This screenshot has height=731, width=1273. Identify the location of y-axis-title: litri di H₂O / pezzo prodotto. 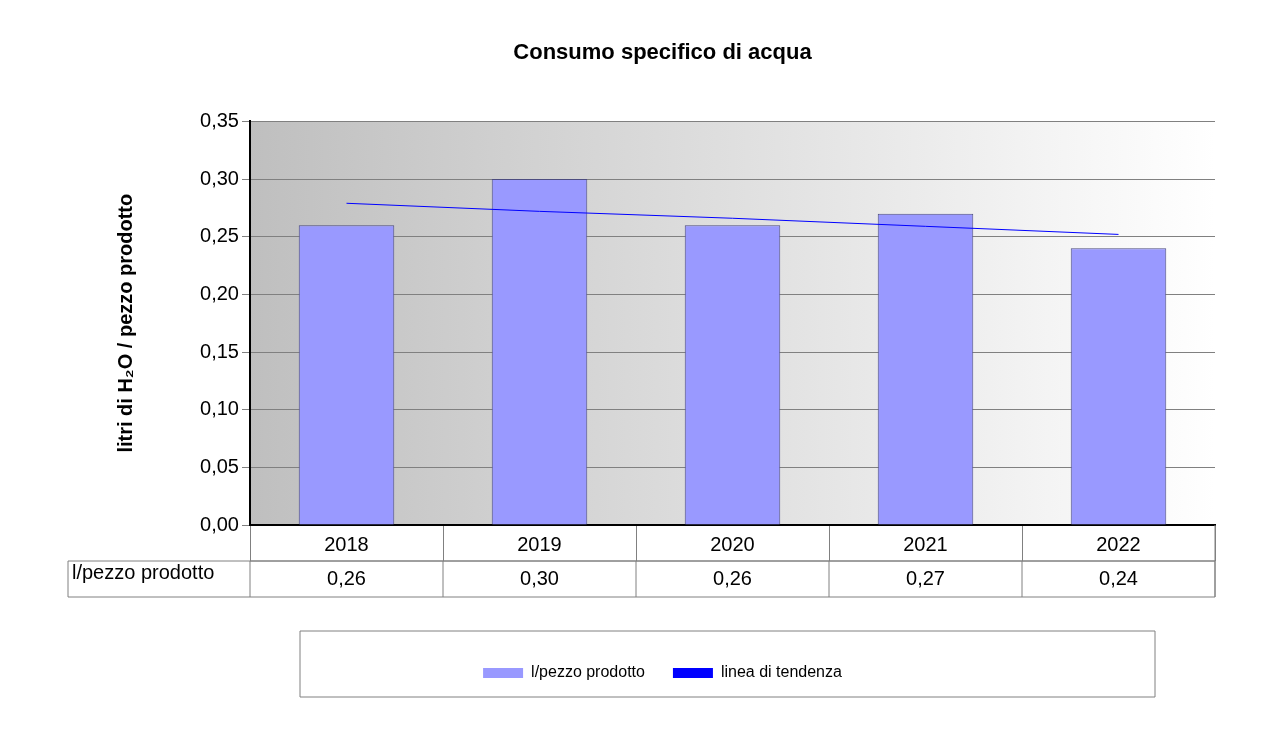
(124, 323).